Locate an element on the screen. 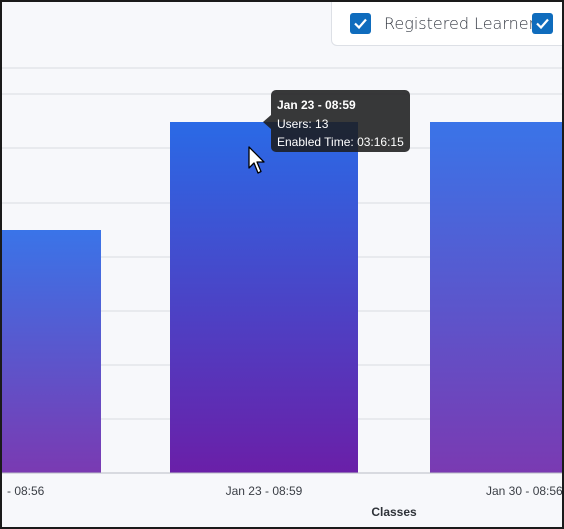  tooltip-time-value: 03:16:15 is located at coordinates (380, 142).